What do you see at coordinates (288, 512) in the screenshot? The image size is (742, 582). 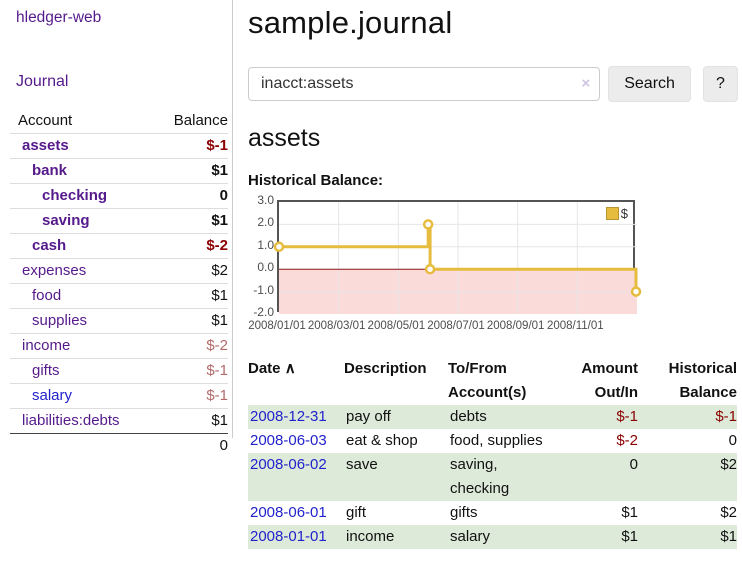 I see `transaction-date-link: 2008-06-01` at bounding box center [288, 512].